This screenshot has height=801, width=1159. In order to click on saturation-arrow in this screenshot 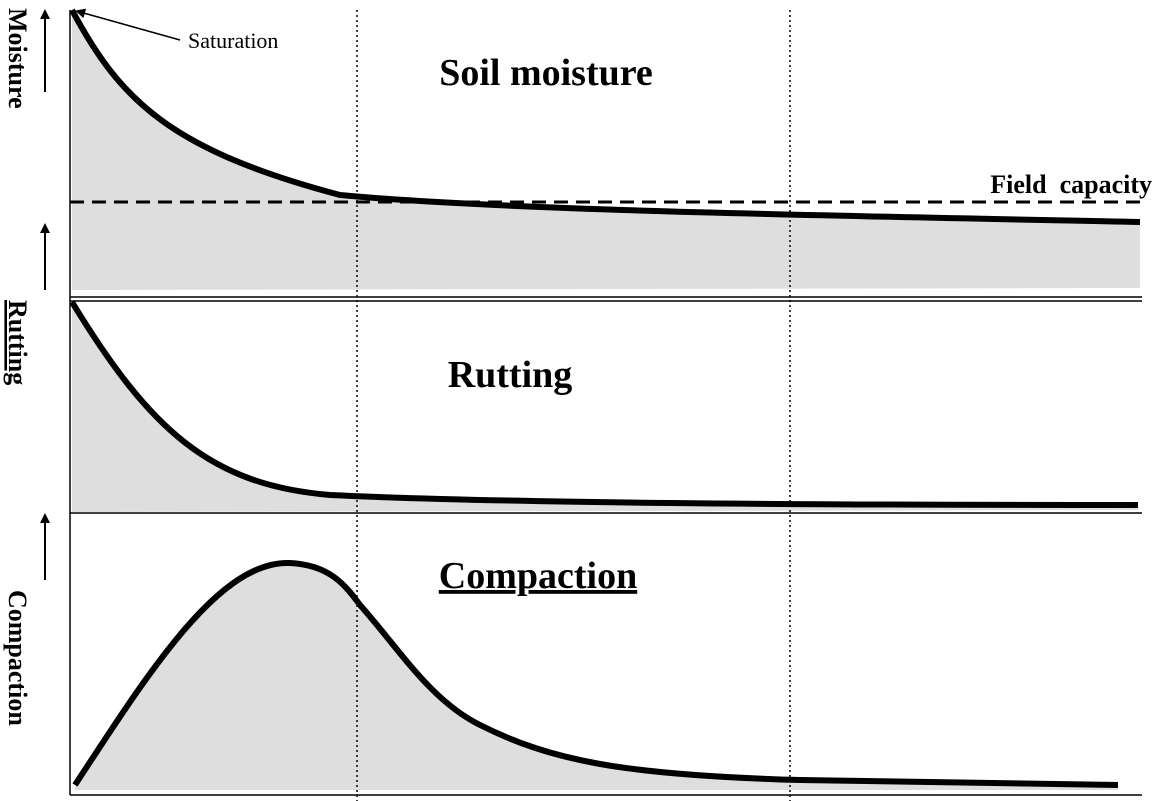, I will do `click(128, 24)`.